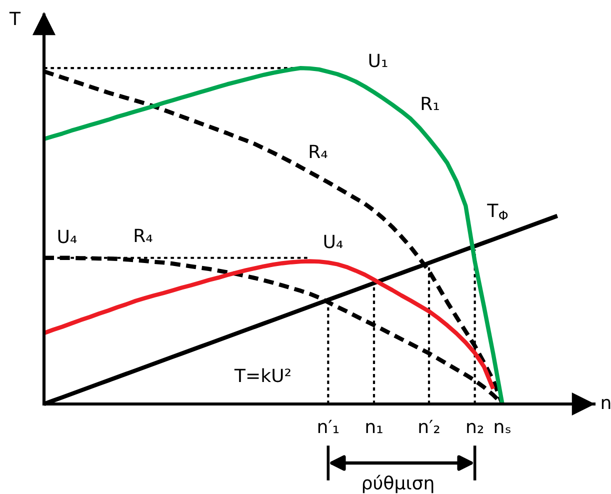 This screenshot has width=611, height=494. Describe the element at coordinates (606, 403) in the screenshot. I see `x-axis-title: n` at that location.